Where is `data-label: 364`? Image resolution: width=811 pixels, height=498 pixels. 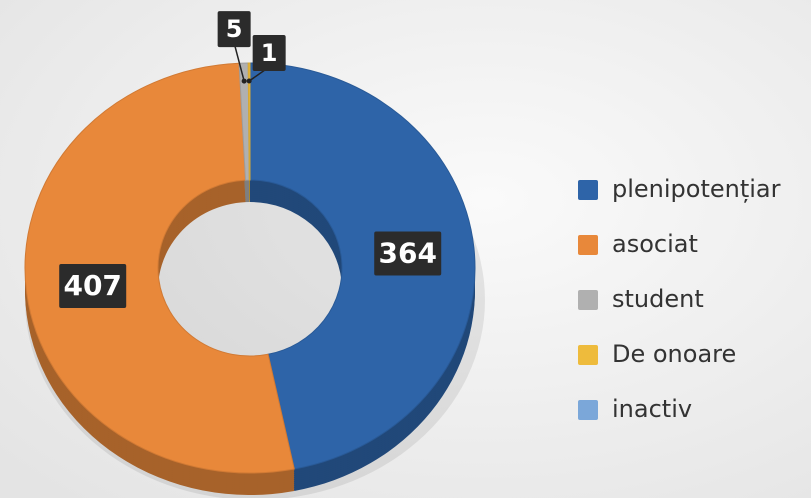 data-label: 364 is located at coordinates (407, 253).